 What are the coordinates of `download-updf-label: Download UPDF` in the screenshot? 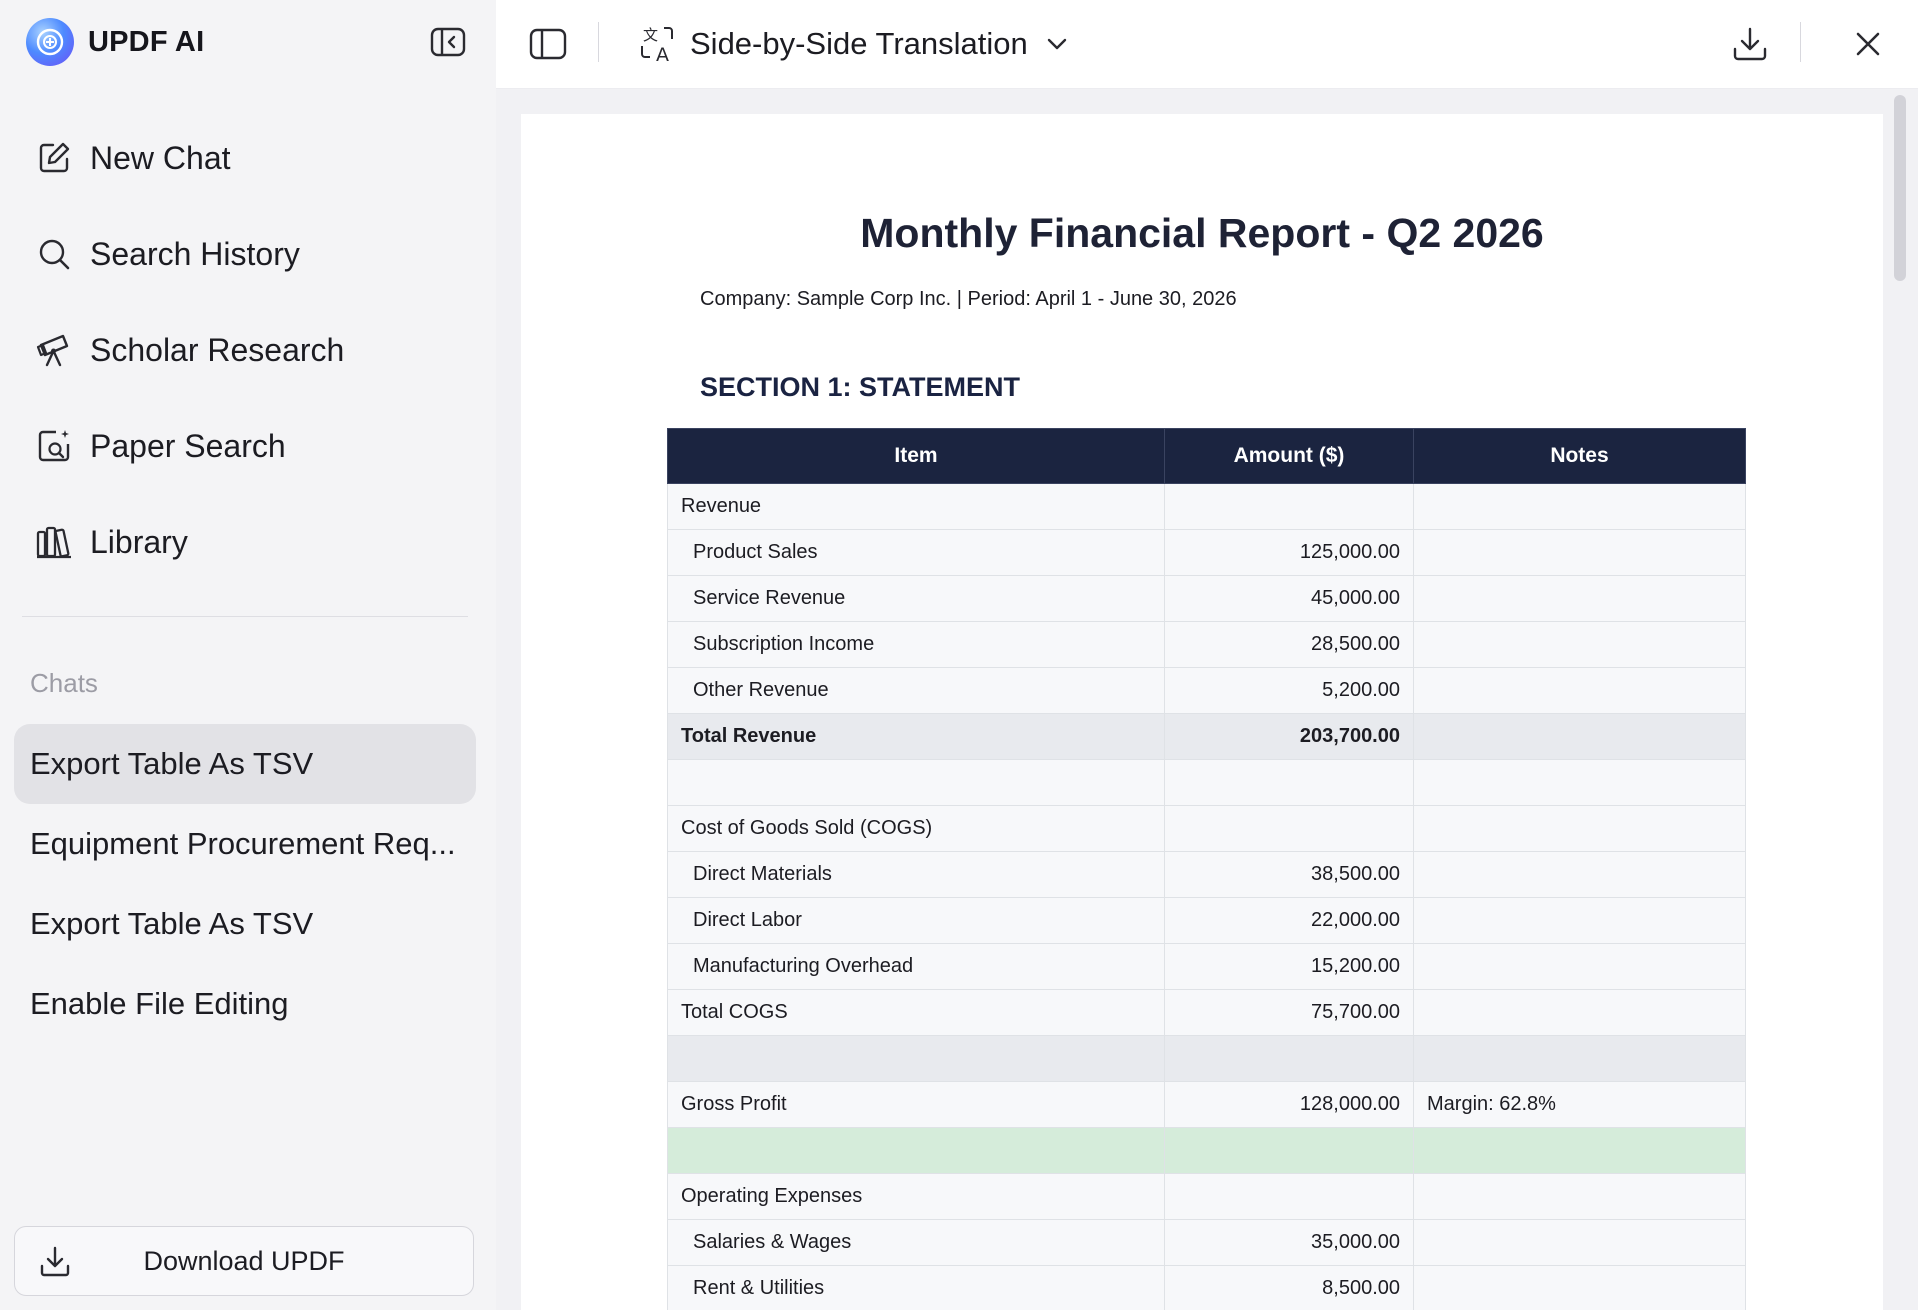 It's located at (244, 1260).